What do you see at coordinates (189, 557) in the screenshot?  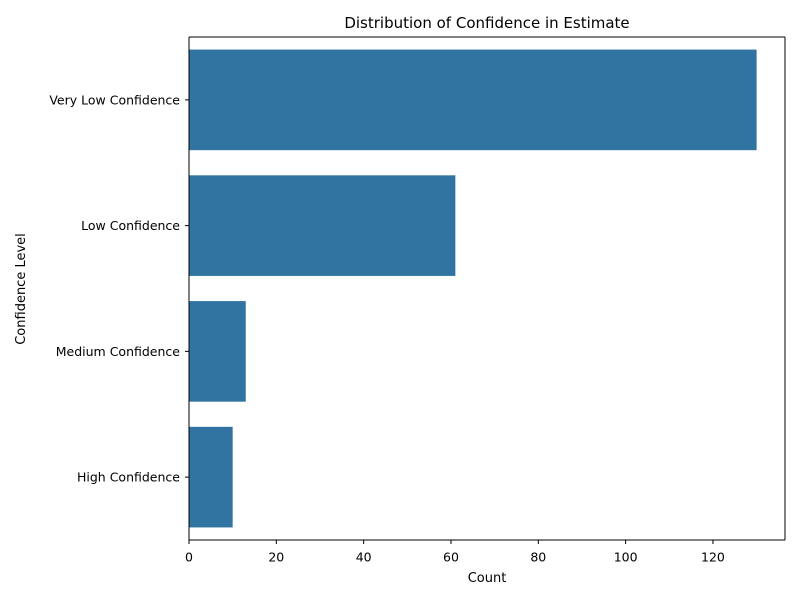 I see `x-tick-label-0: 0` at bounding box center [189, 557].